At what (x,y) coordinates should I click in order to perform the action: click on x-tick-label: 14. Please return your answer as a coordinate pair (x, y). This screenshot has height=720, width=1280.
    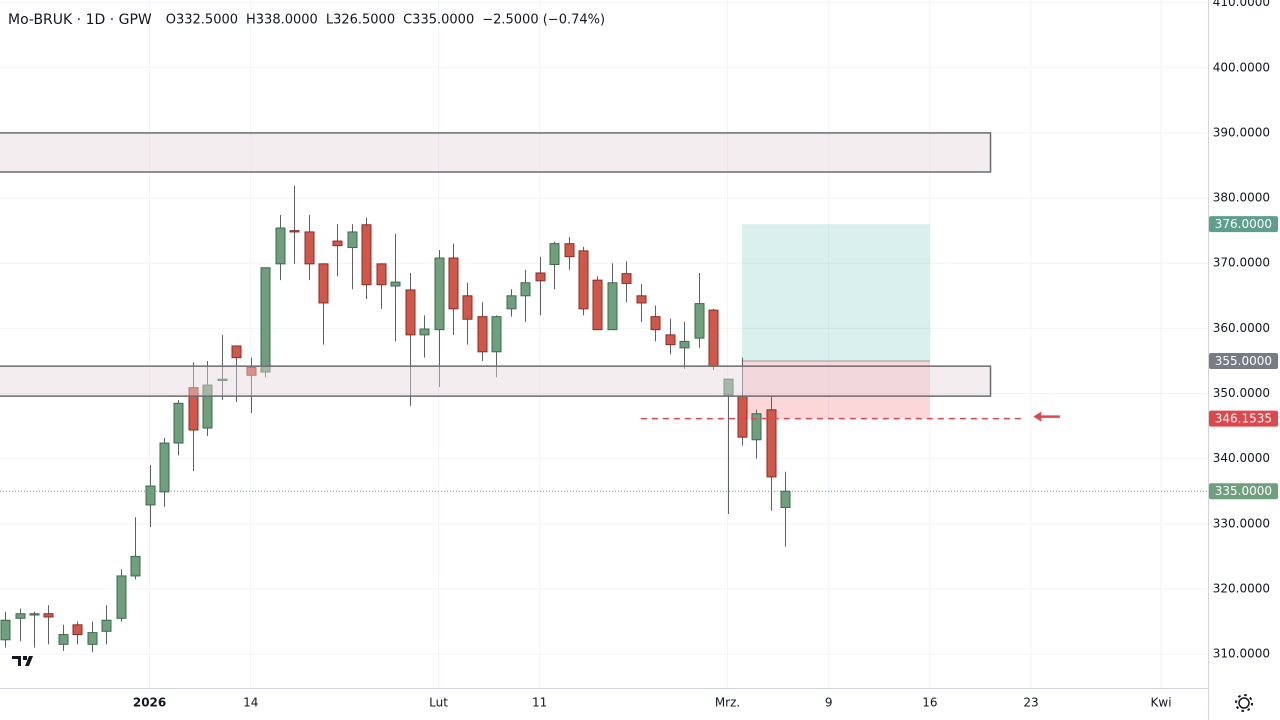
    Looking at the image, I should click on (250, 703).